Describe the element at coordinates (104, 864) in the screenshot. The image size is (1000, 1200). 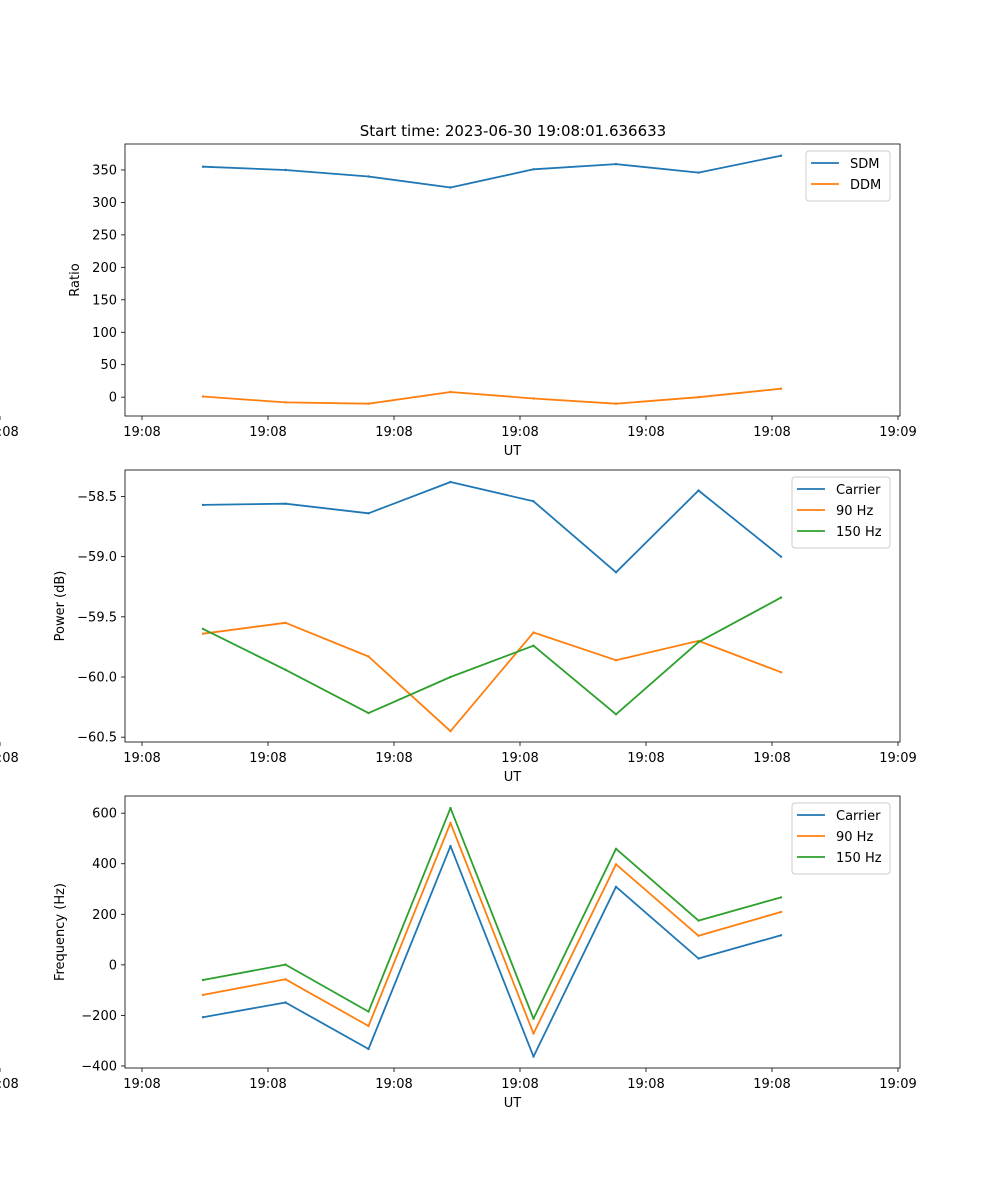
I see `y-tick-label: 400` at that location.